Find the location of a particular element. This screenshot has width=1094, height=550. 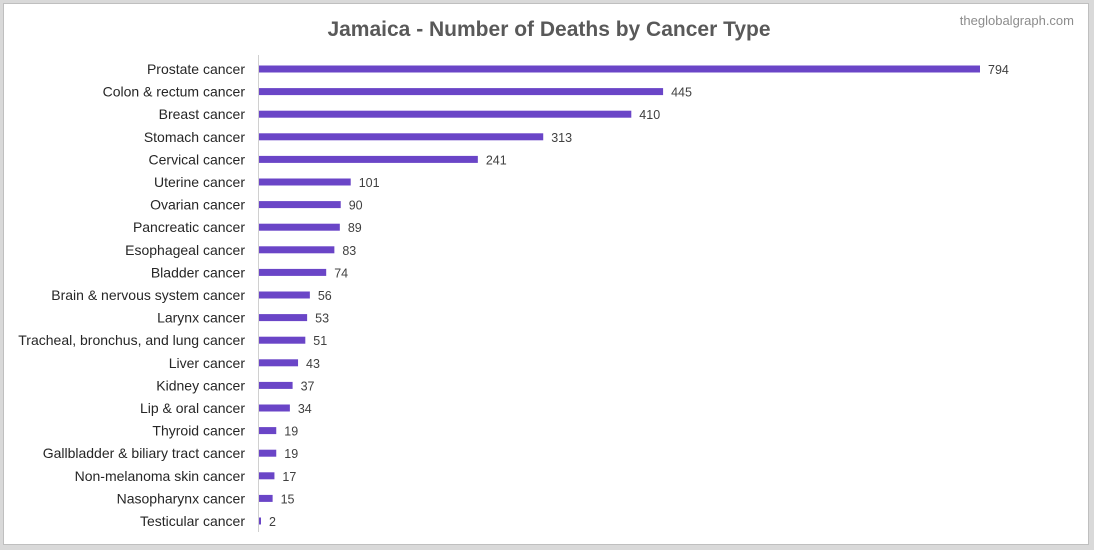

category-label: Liver cancer is located at coordinates (207, 363).